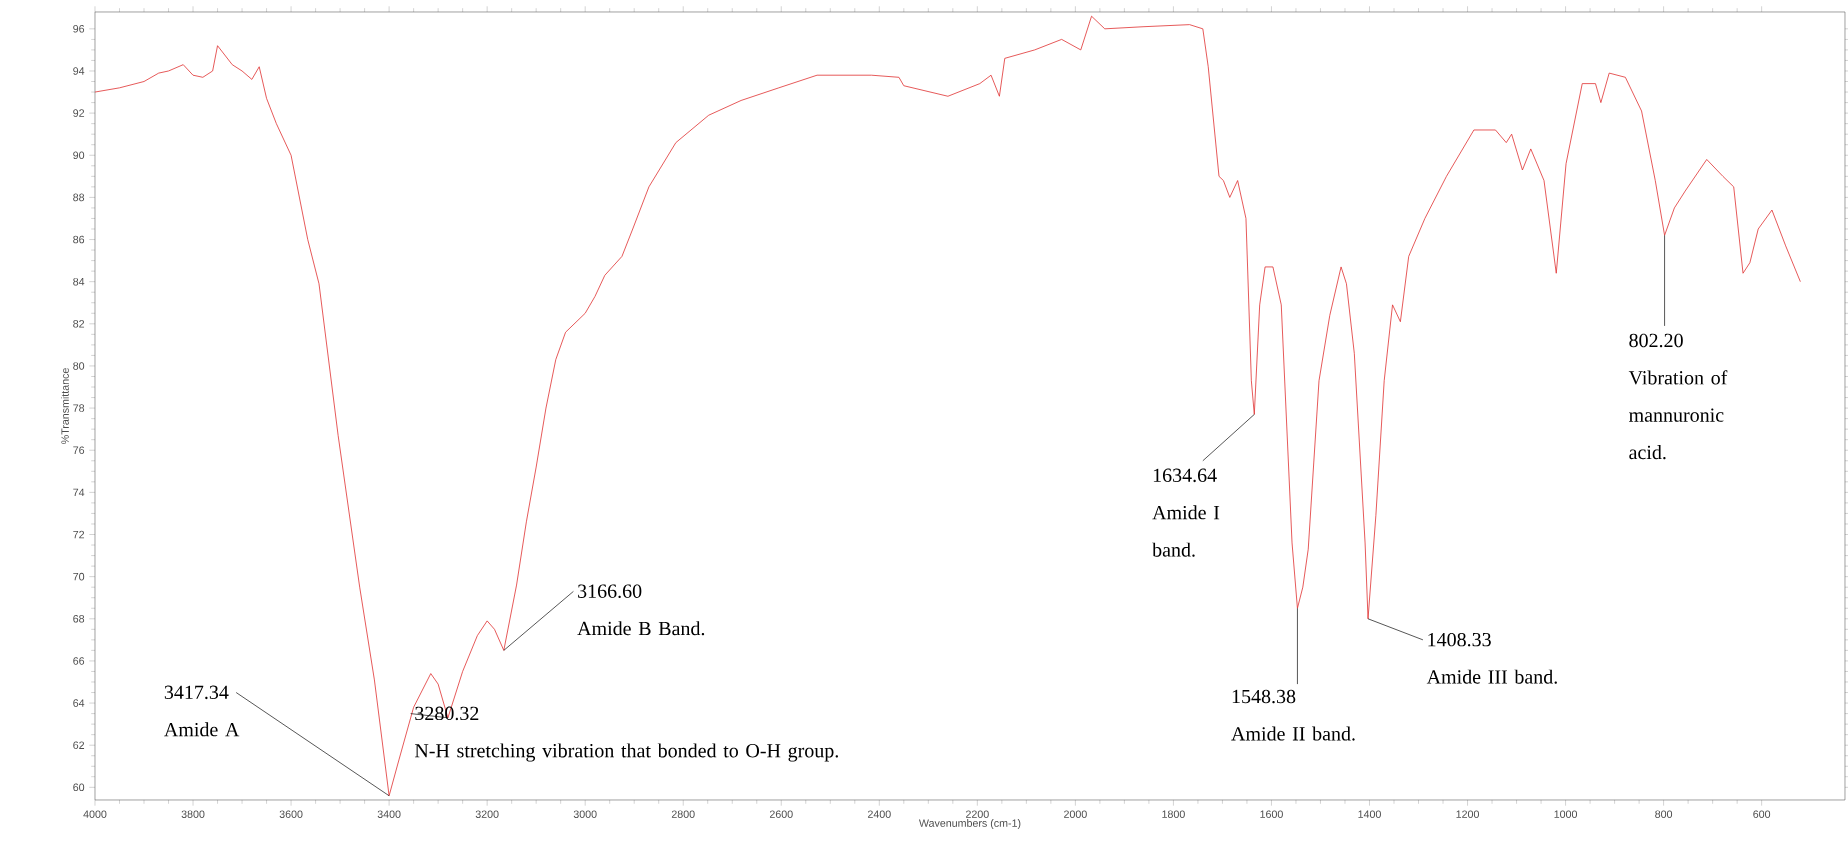 The height and width of the screenshot is (852, 1848). I want to click on x-tick-label: 1000, so click(1566, 814).